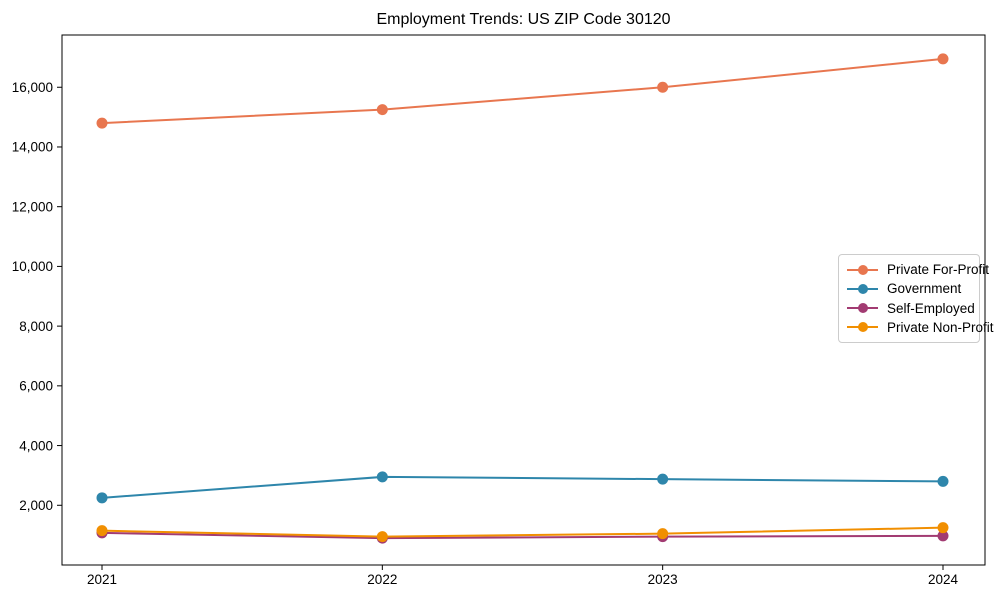 This screenshot has width=1000, height=600. Describe the element at coordinates (36, 445) in the screenshot. I see `y-axis-tick-label: 4,000` at that location.